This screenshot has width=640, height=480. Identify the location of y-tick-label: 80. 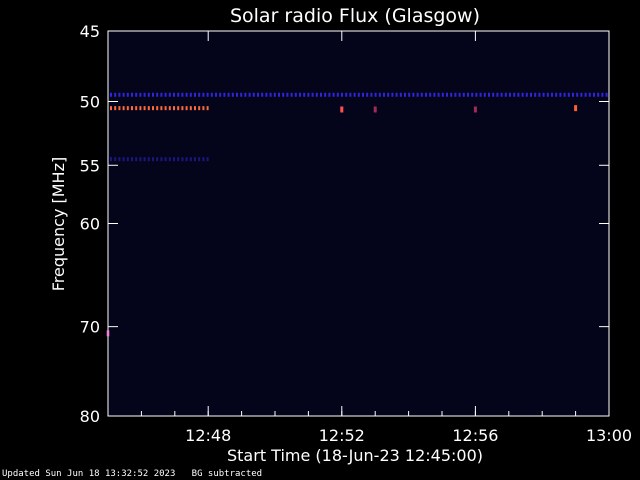
(90, 416).